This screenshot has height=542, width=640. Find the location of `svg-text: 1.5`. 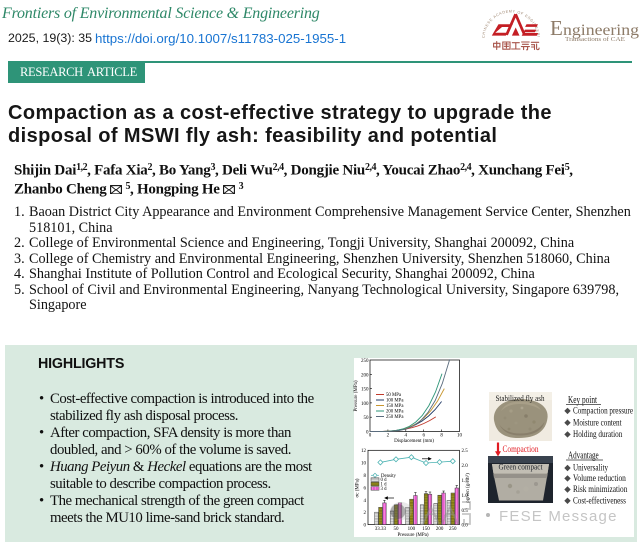

svg-text: 1.5 is located at coordinates (465, 481).